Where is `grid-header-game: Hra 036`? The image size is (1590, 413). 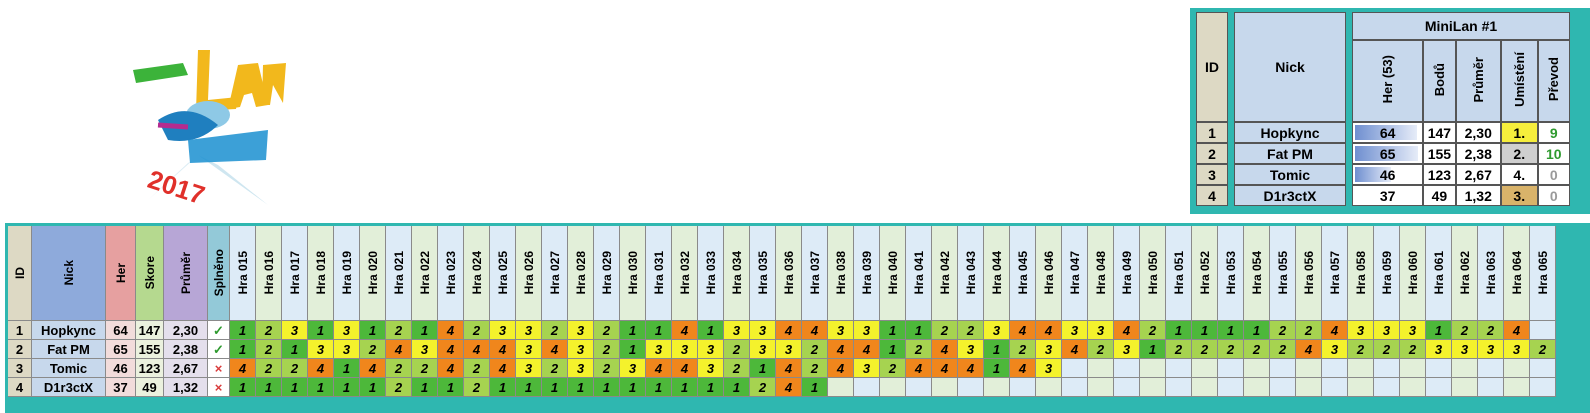 grid-header-game: Hra 036 is located at coordinates (789, 273).